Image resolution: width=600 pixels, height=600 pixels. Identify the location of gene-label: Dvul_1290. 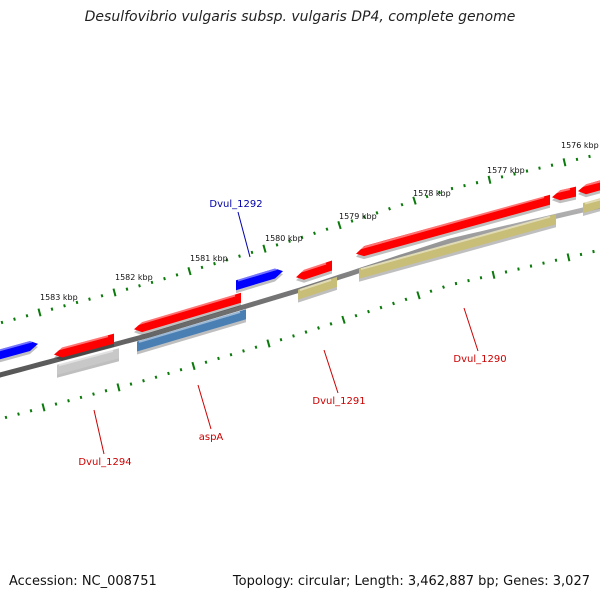
(479, 359).